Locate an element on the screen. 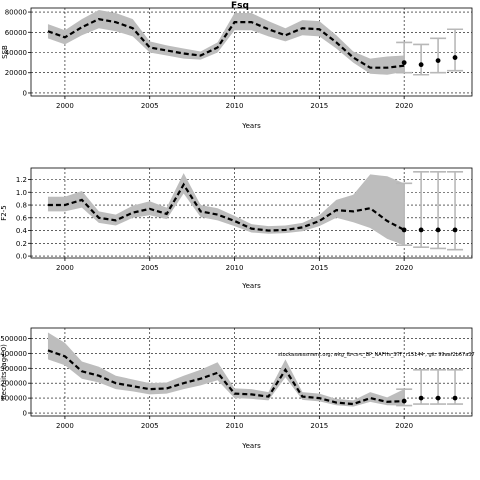 This screenshot has width=480, height=480. y-tick-label: 0.0 is located at coordinates (21, 257).